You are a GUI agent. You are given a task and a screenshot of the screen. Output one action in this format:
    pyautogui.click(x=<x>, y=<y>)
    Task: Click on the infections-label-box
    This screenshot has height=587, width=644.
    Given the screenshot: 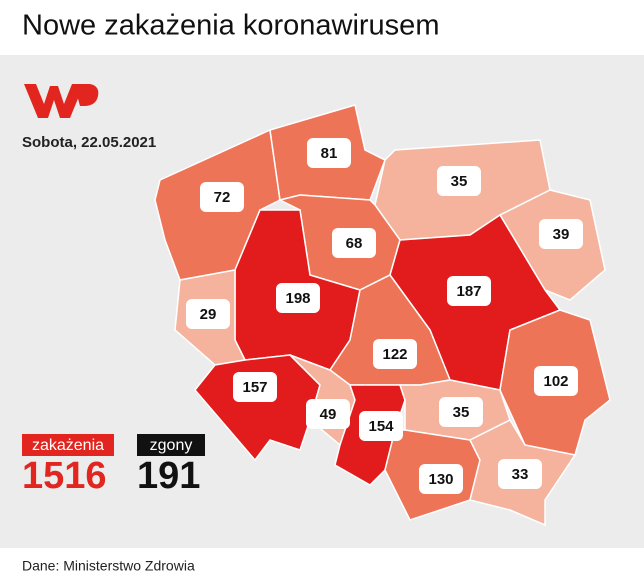 What is the action you would take?
    pyautogui.click(x=68, y=445)
    